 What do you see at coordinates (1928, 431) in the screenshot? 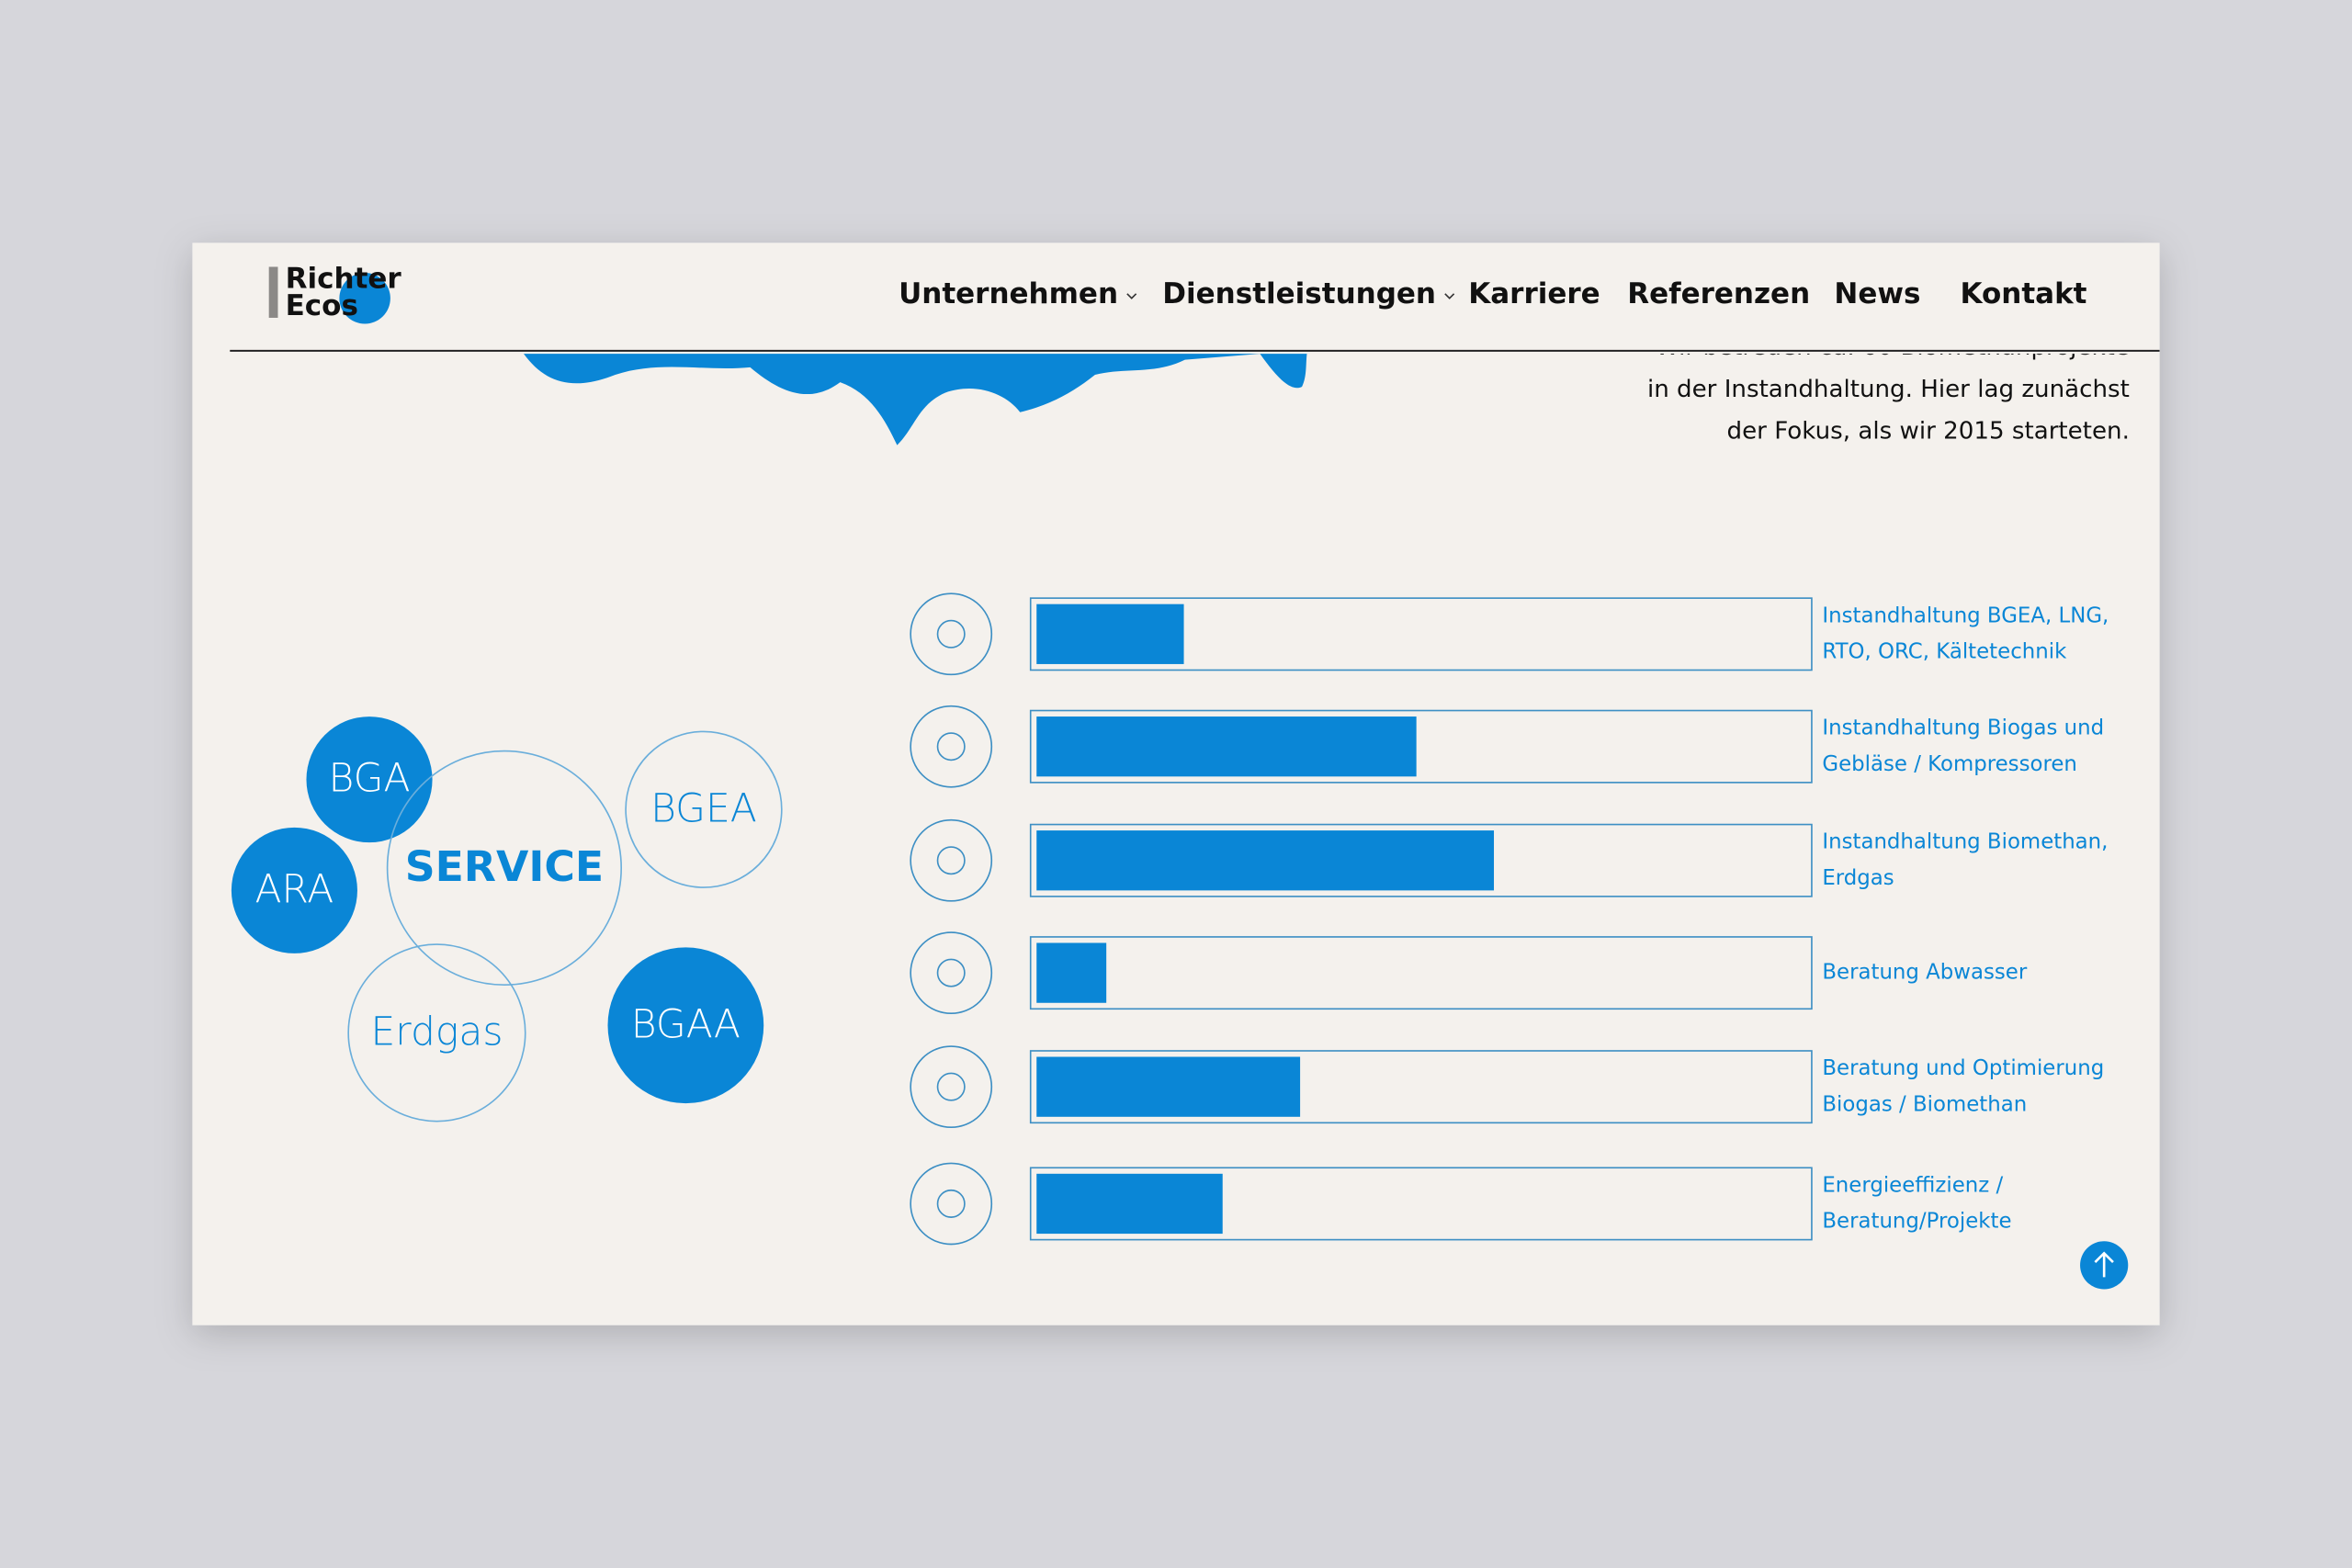
I see `intro-line: der Fokus, als wir 2015 starteten.` at bounding box center [1928, 431].